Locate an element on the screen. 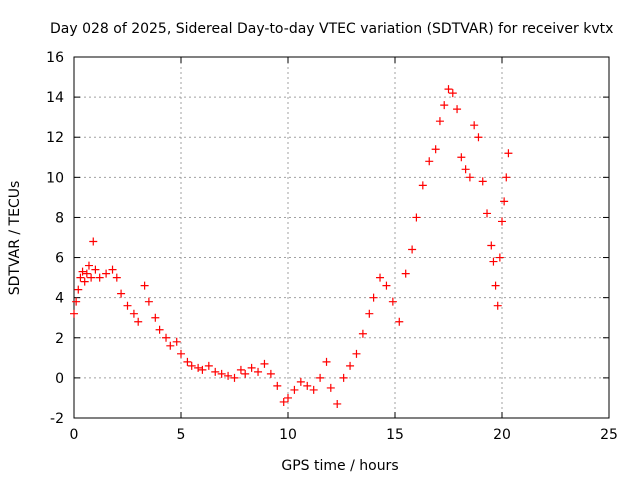  x-tick-label: 25 is located at coordinates (609, 435).